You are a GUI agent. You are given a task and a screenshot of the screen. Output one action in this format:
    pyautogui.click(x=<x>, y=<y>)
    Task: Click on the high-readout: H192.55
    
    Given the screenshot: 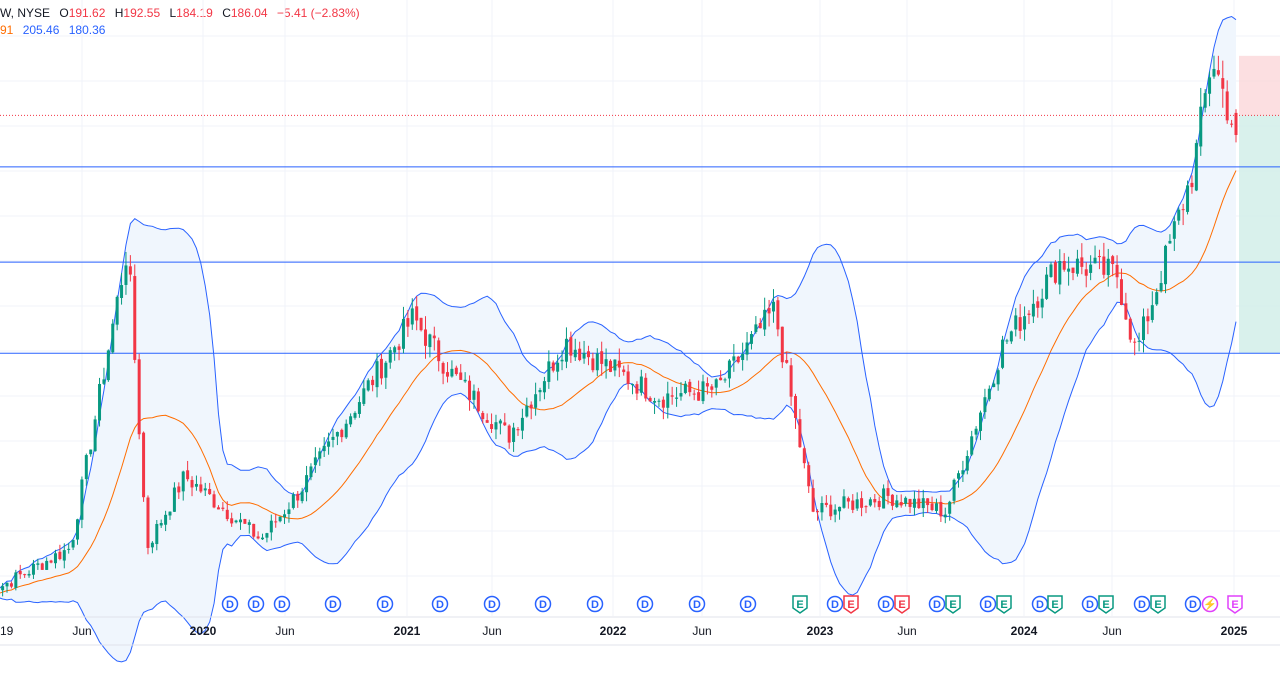 What is the action you would take?
    pyautogui.click(x=137, y=13)
    